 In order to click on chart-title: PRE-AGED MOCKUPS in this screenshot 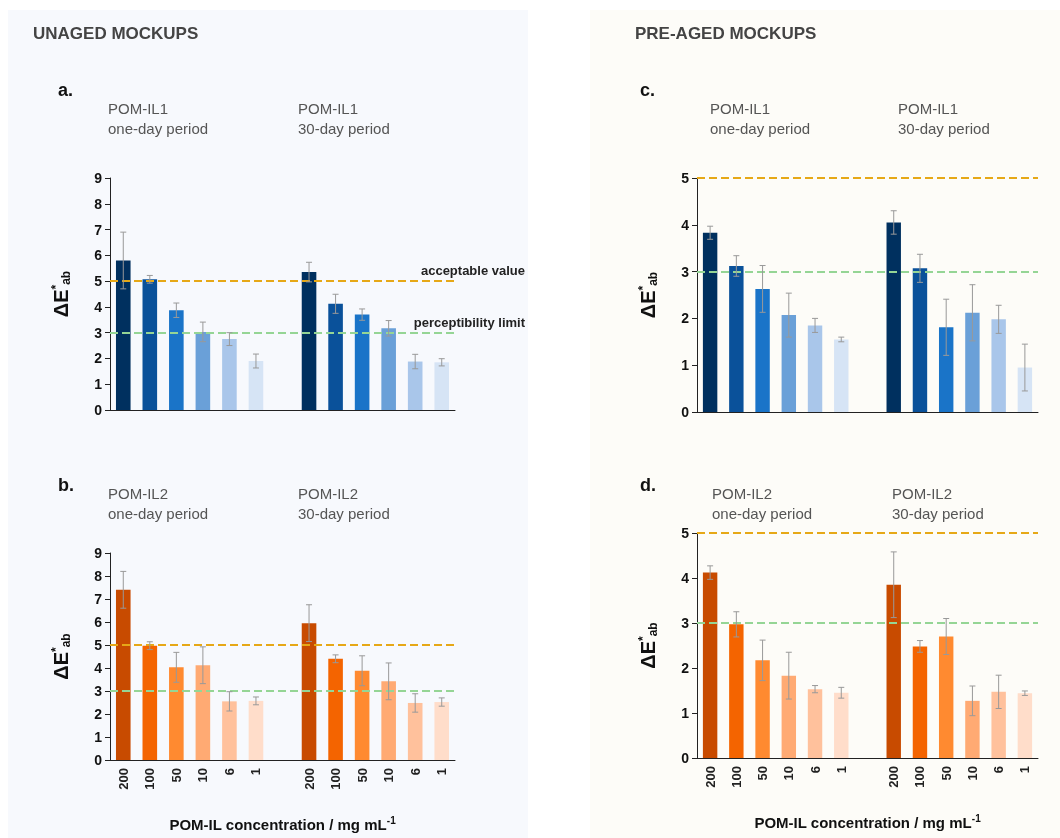, I will do `click(726, 33)`.